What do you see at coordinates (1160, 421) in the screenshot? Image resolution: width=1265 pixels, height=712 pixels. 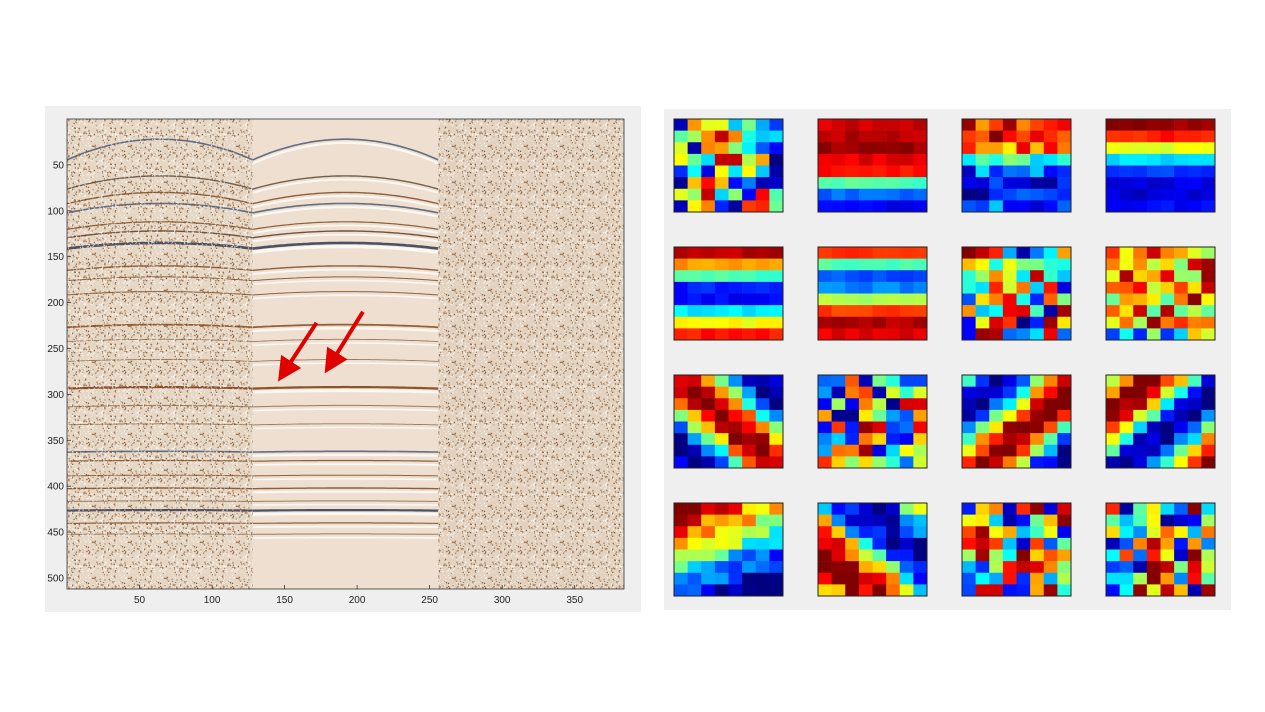 I see `dictionary-patch` at bounding box center [1160, 421].